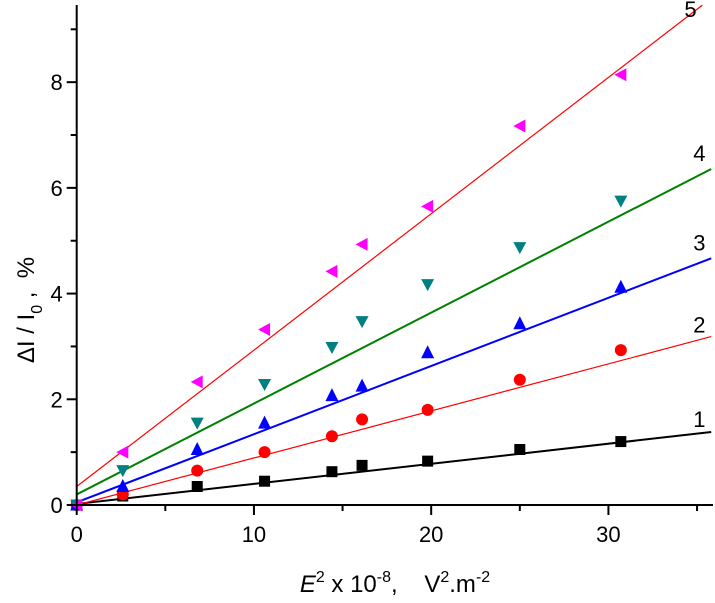 Image resolution: width=715 pixels, height=603 pixels. I want to click on series-label-5: 5, so click(690, 11).